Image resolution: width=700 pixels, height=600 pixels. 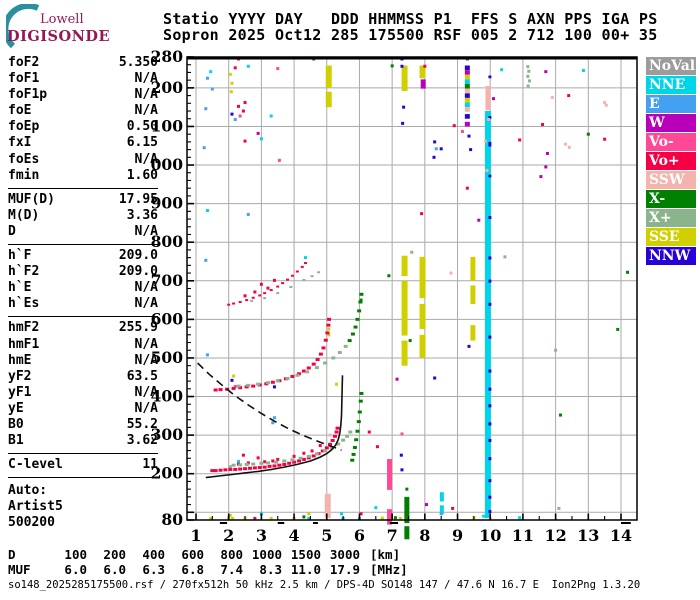 What do you see at coordinates (20, 111) in the screenshot?
I see `param-label: foE` at bounding box center [20, 111].